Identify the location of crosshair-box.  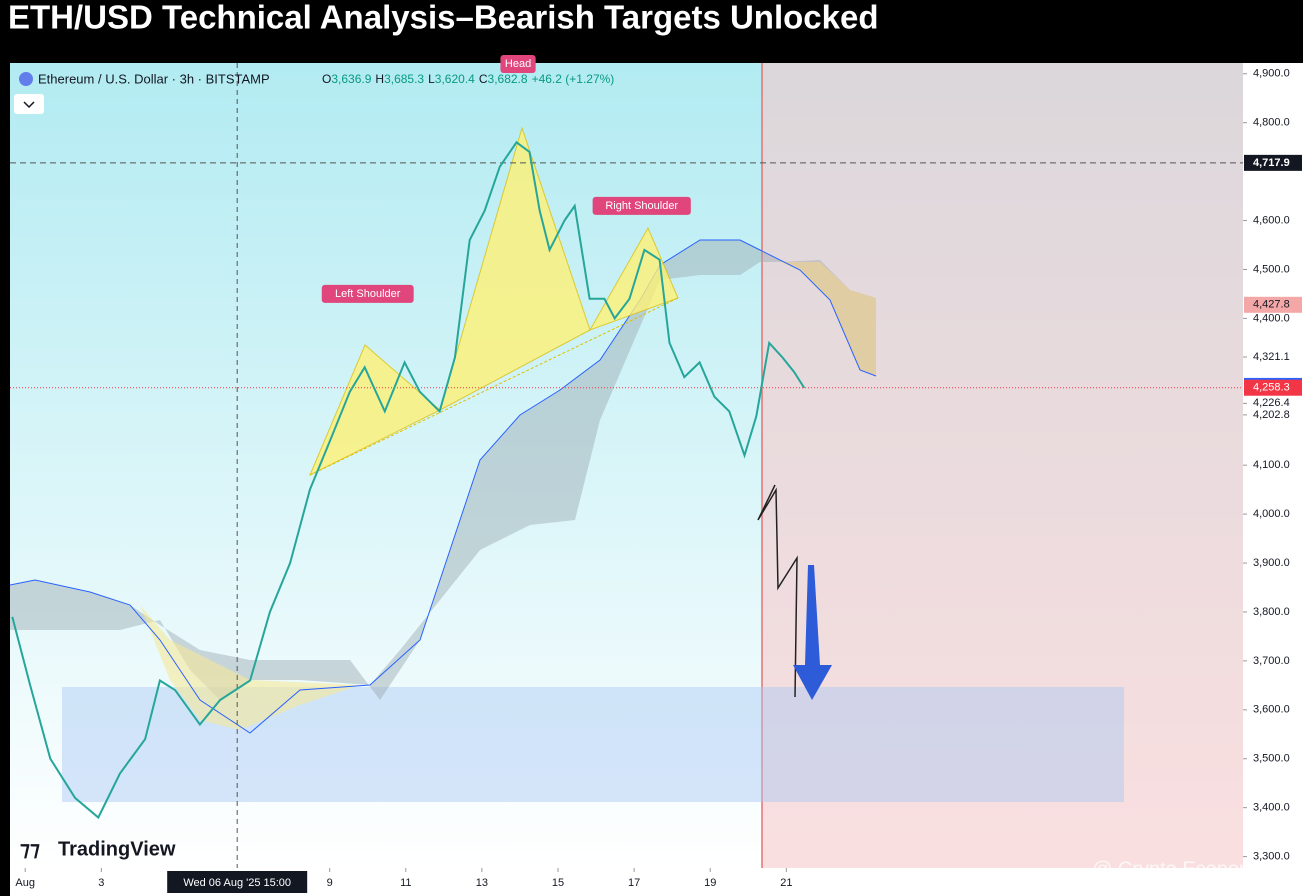
(237, 882).